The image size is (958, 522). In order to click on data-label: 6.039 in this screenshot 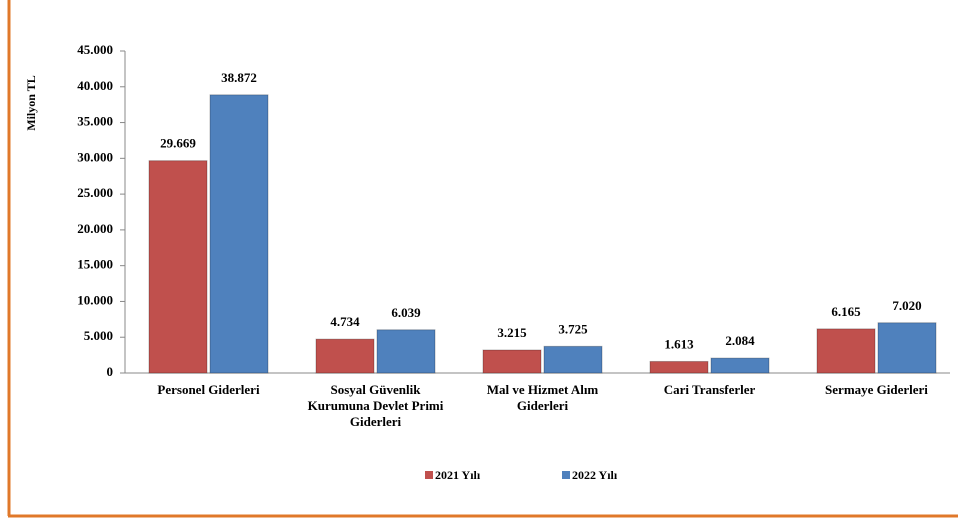, I will do `click(406, 312)`.